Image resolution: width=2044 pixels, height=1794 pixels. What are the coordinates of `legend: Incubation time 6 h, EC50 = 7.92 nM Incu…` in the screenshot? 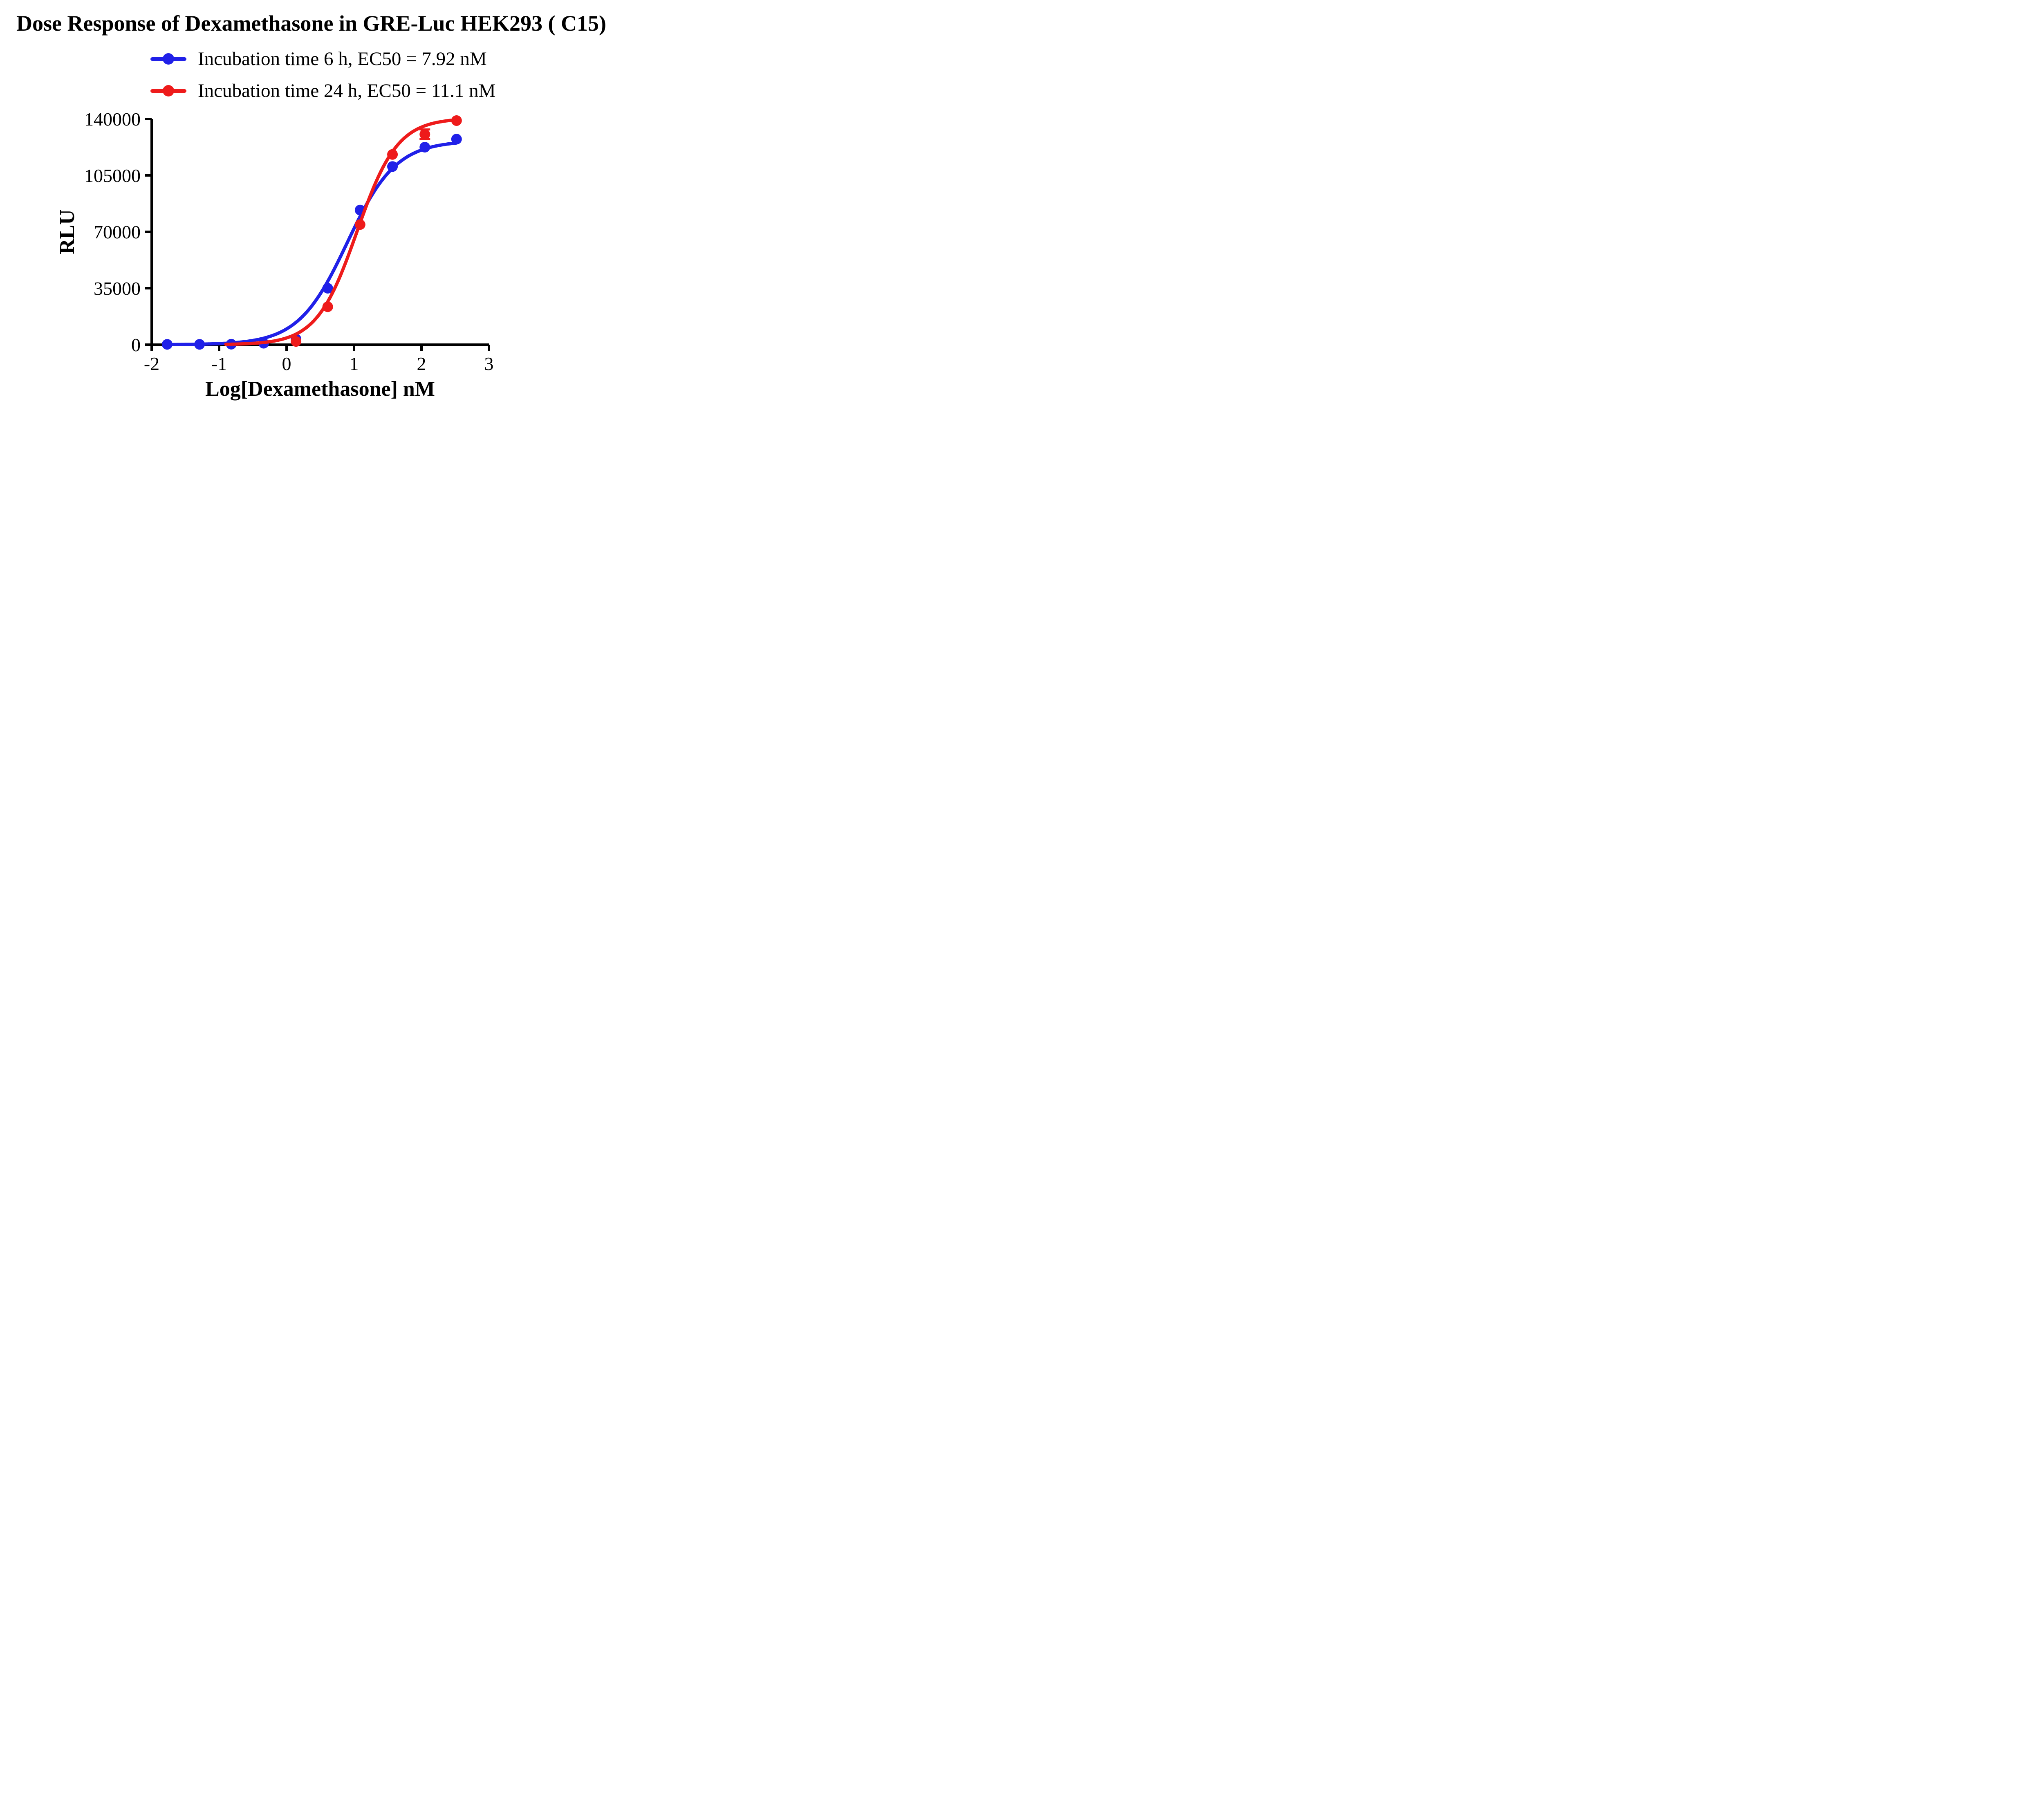 It's located at (322, 74).